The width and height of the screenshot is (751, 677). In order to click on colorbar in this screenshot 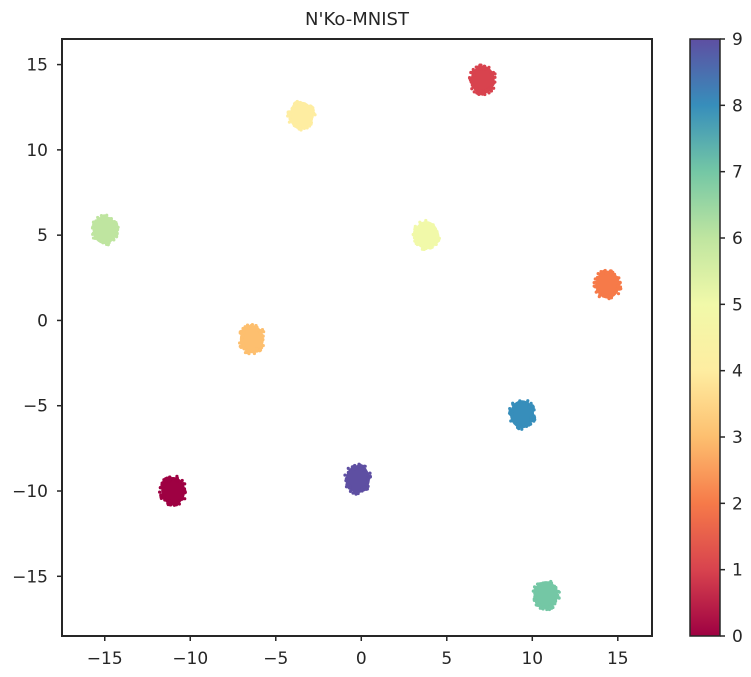, I will do `click(705, 337)`.